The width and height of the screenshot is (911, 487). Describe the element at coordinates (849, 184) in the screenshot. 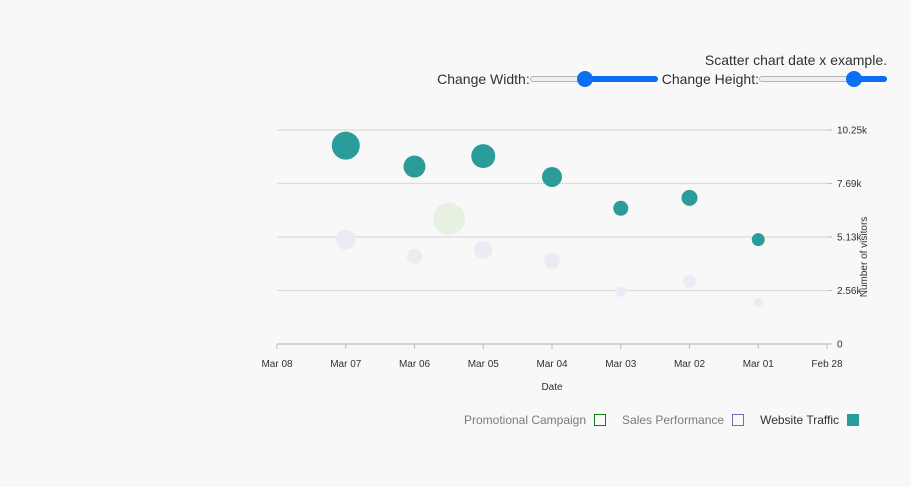

I see `y-tick-label: 7.69k` at that location.